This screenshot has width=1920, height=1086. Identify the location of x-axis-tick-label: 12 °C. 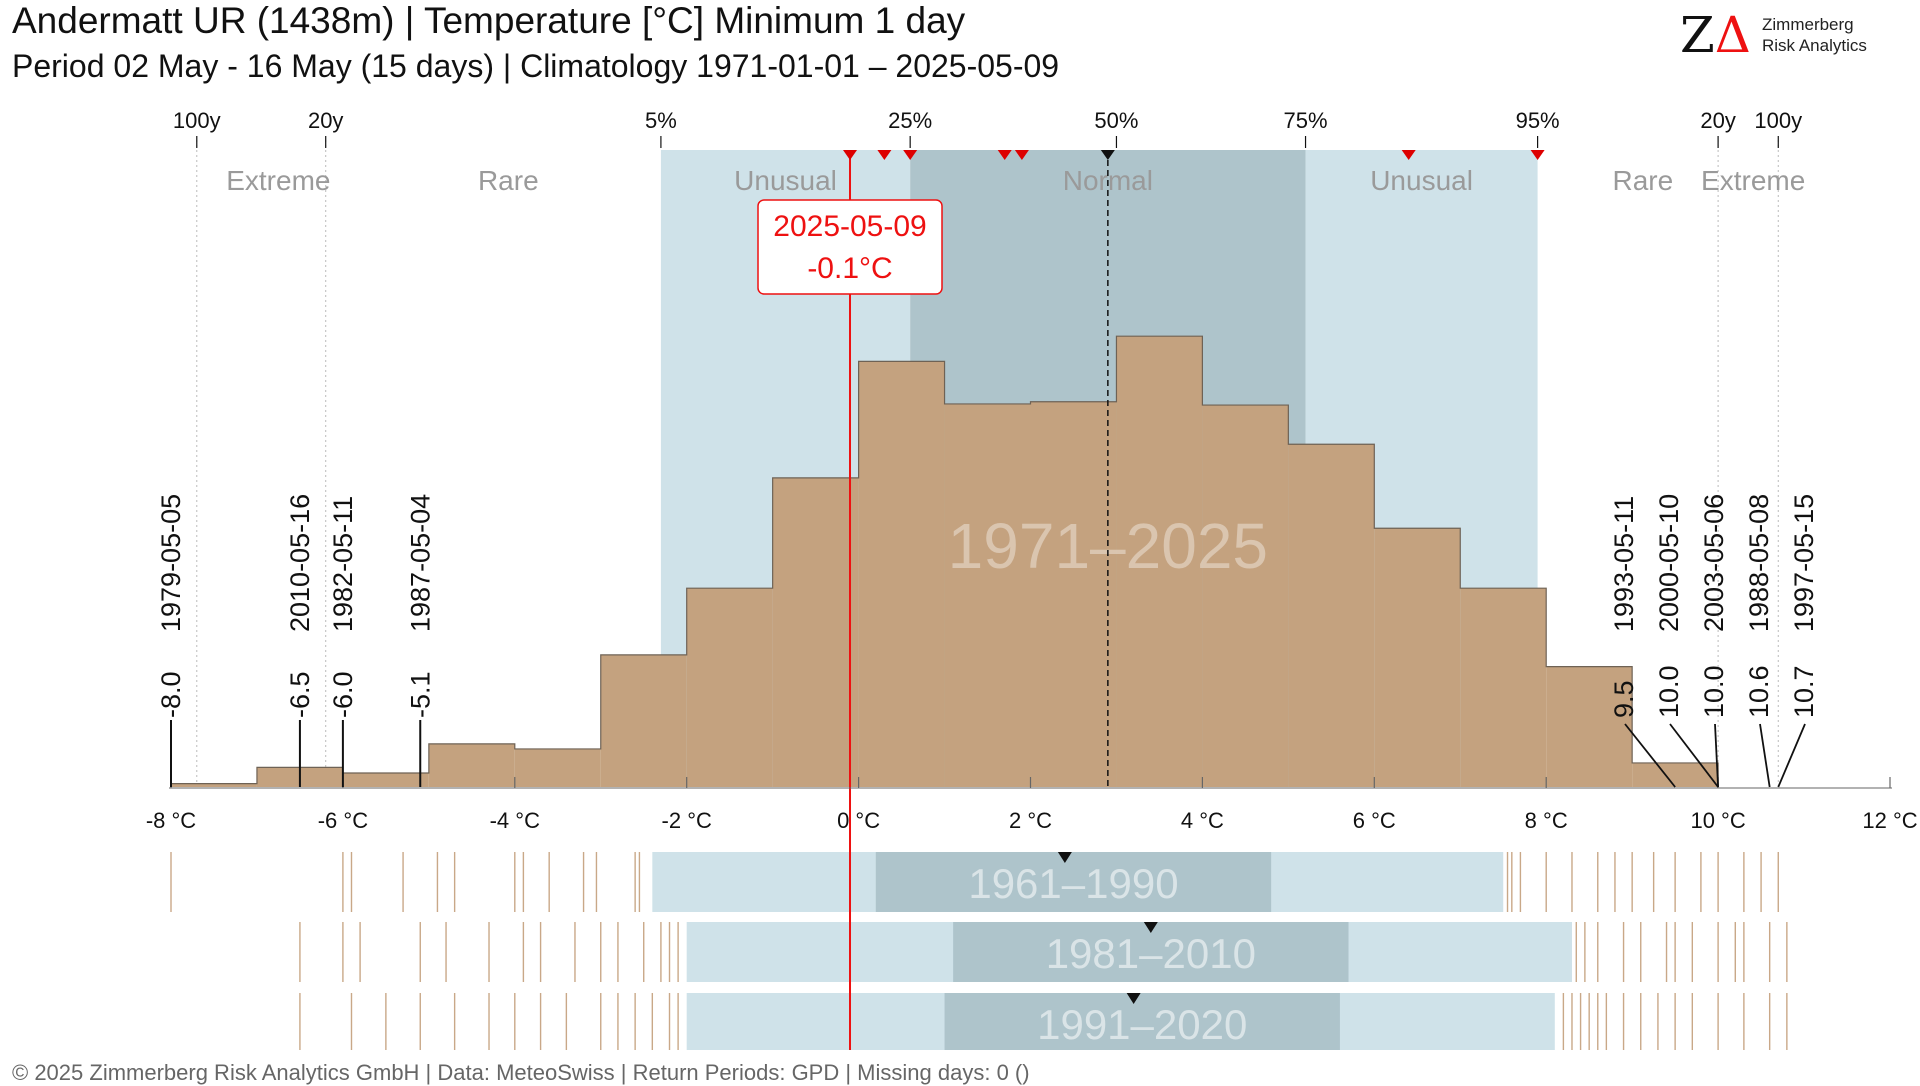
(1889, 820).